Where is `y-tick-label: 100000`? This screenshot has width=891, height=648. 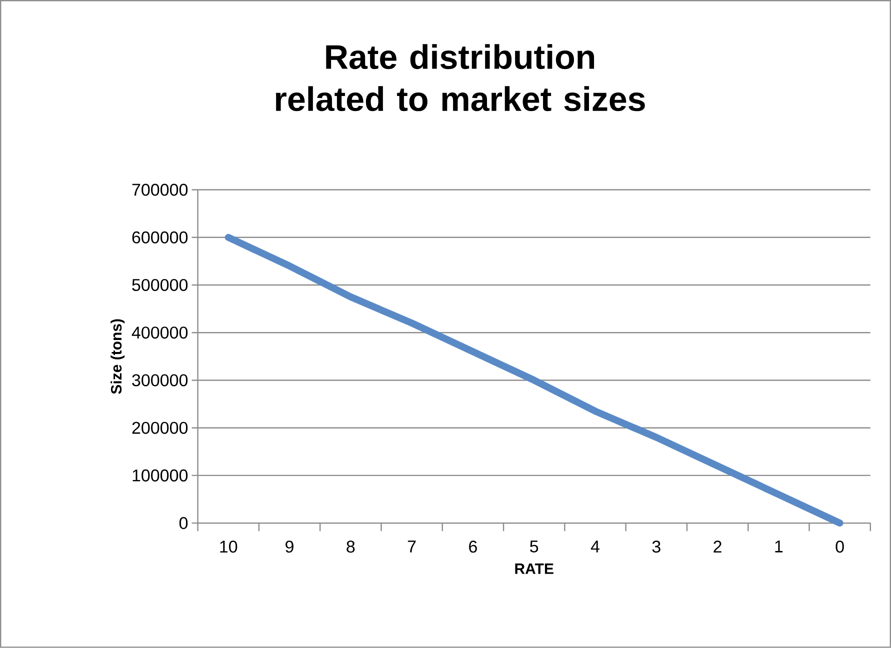
y-tick-label: 100000 is located at coordinates (160, 476).